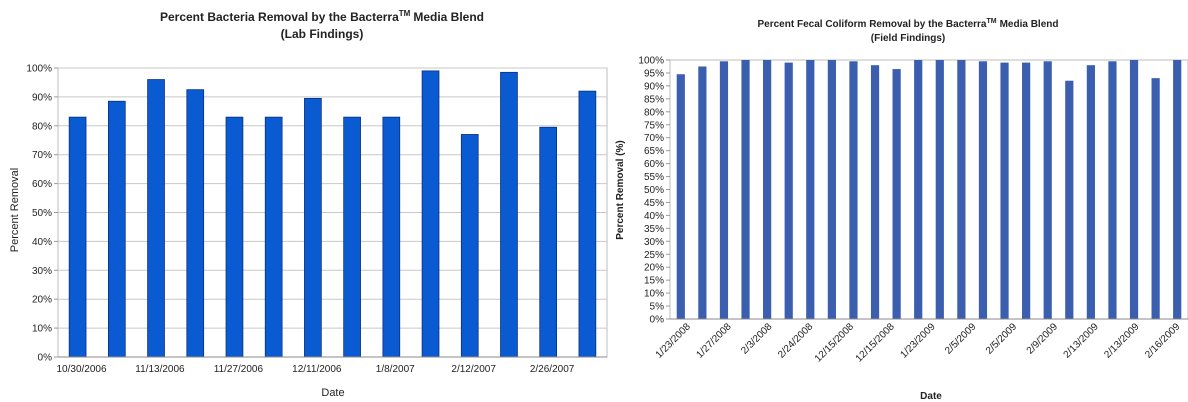 Image resolution: width=1188 pixels, height=402 pixels. I want to click on x-tick-label: 10/30/2006, so click(81, 369).